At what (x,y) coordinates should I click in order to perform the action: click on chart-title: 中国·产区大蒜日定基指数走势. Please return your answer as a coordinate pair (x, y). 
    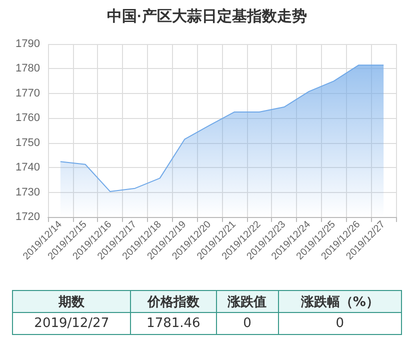
    Looking at the image, I should click on (207, 16).